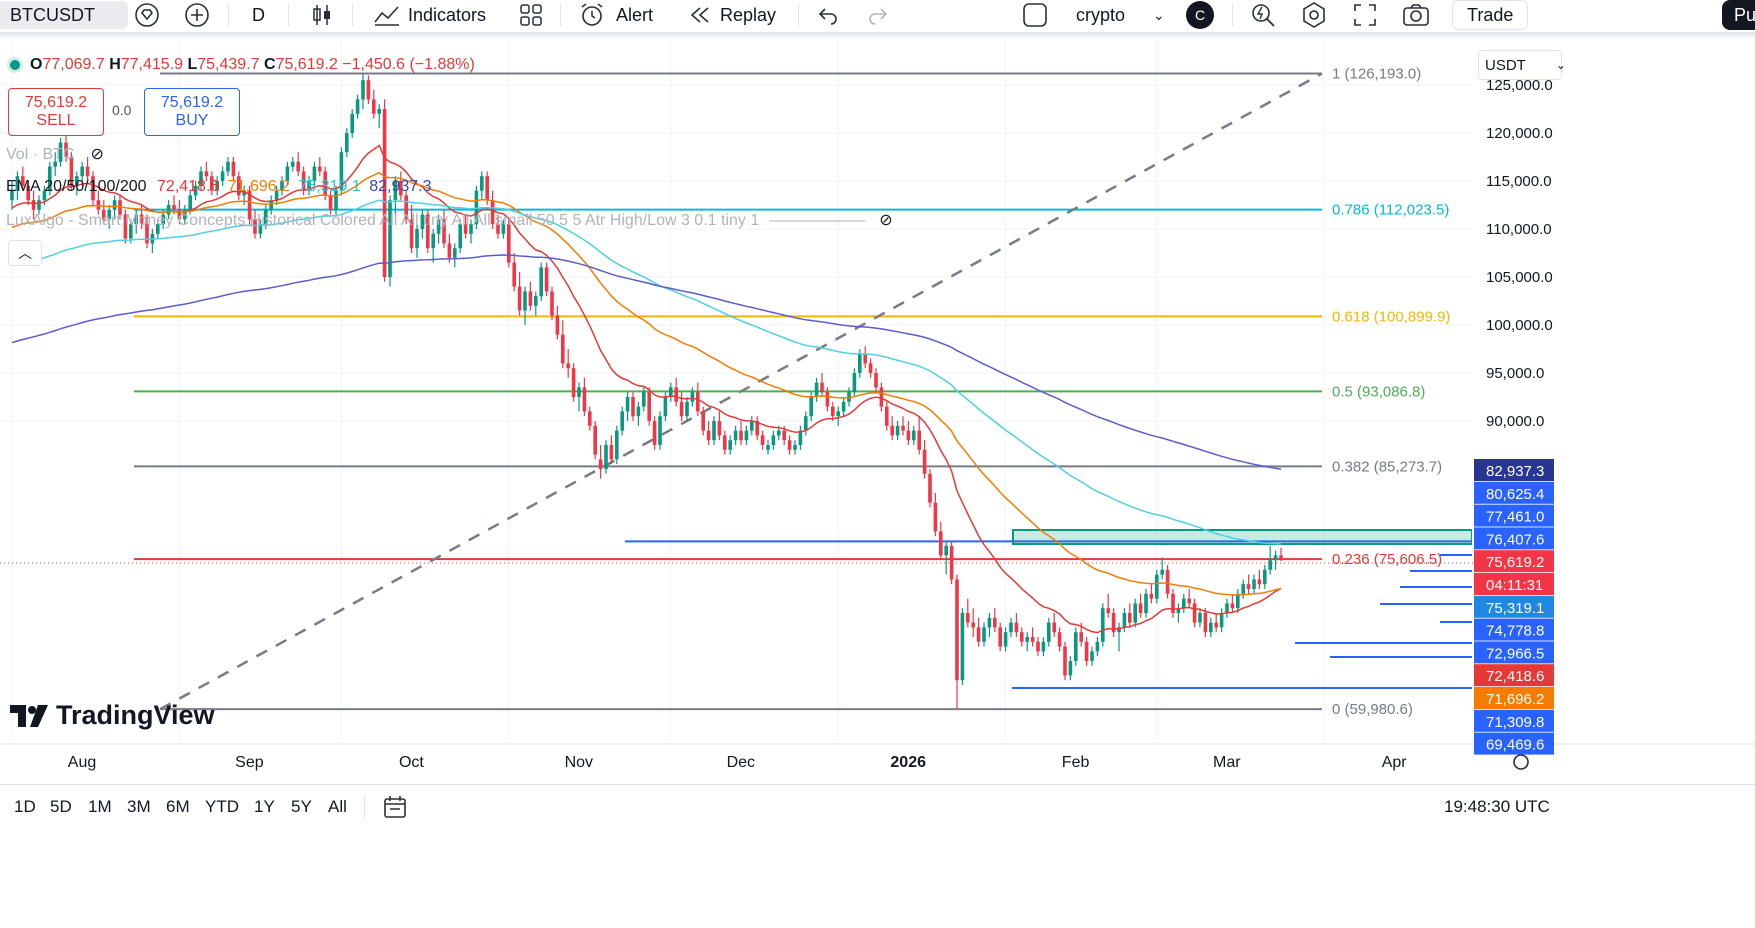 The image size is (1755, 928). I want to click on clock-time: 19:48:30 UTC, so click(1497, 806).